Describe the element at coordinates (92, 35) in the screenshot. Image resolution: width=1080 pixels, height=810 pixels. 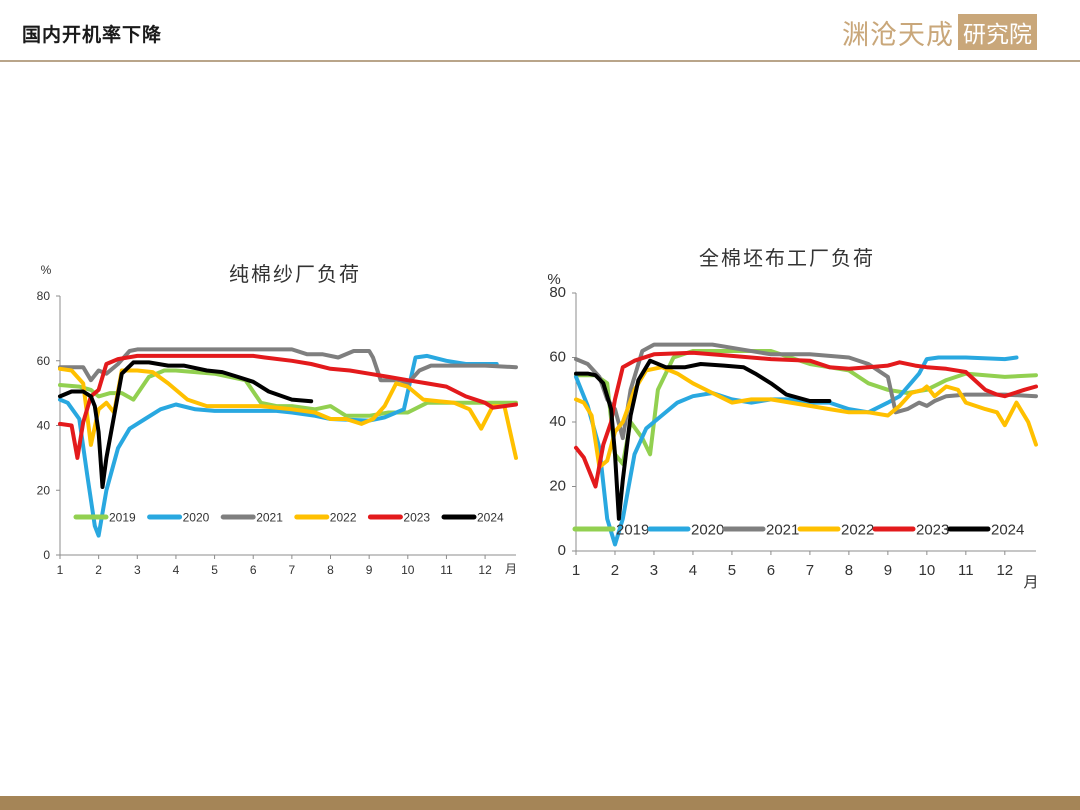
I see `page-title: 国内开机率下降` at that location.